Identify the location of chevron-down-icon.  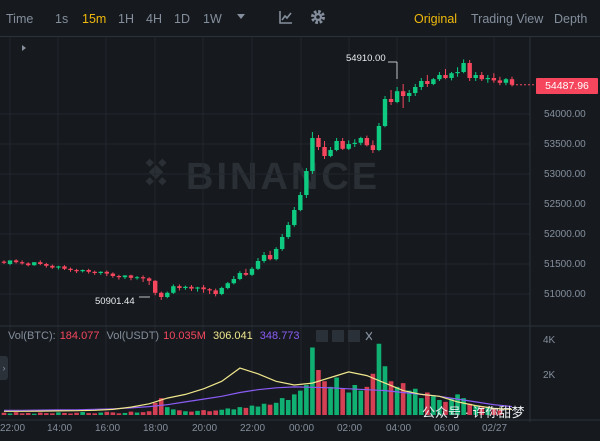
(241, 17).